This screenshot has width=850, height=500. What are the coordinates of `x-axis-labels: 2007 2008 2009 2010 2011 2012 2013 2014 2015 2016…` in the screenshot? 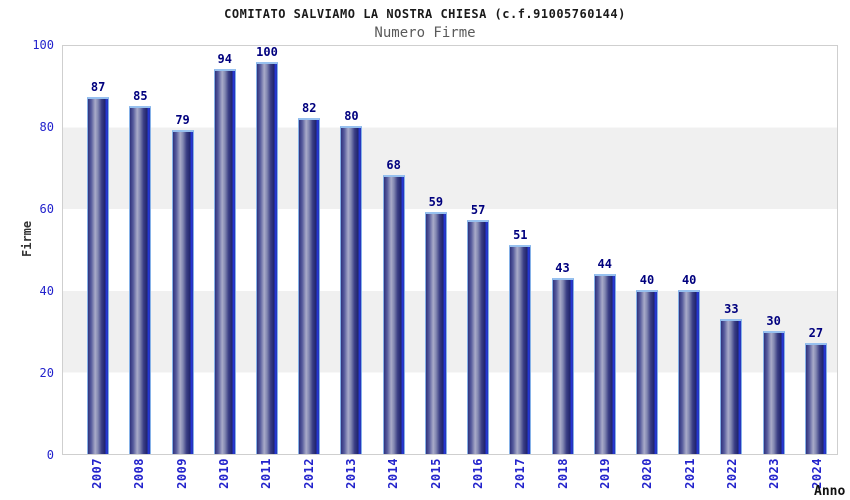 It's located at (457, 479).